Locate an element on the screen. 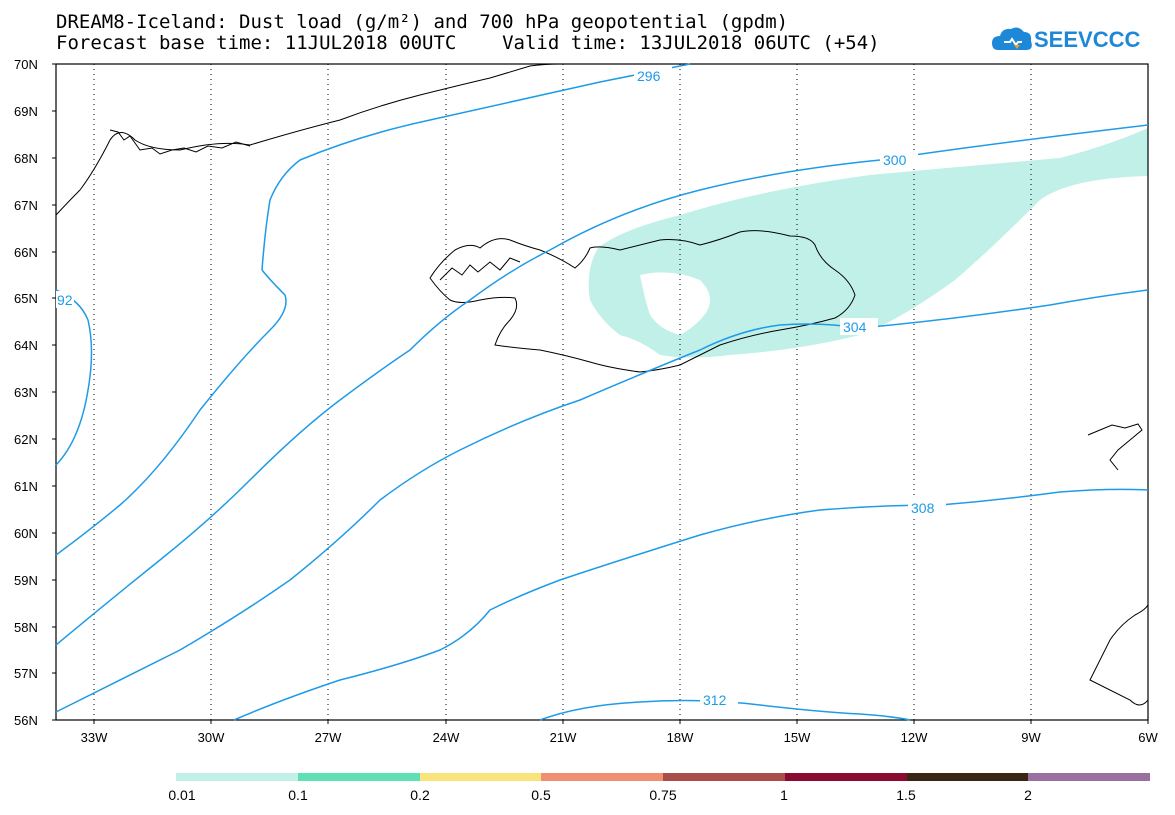 The width and height of the screenshot is (1175, 815). lon-label: 24W is located at coordinates (446, 737).